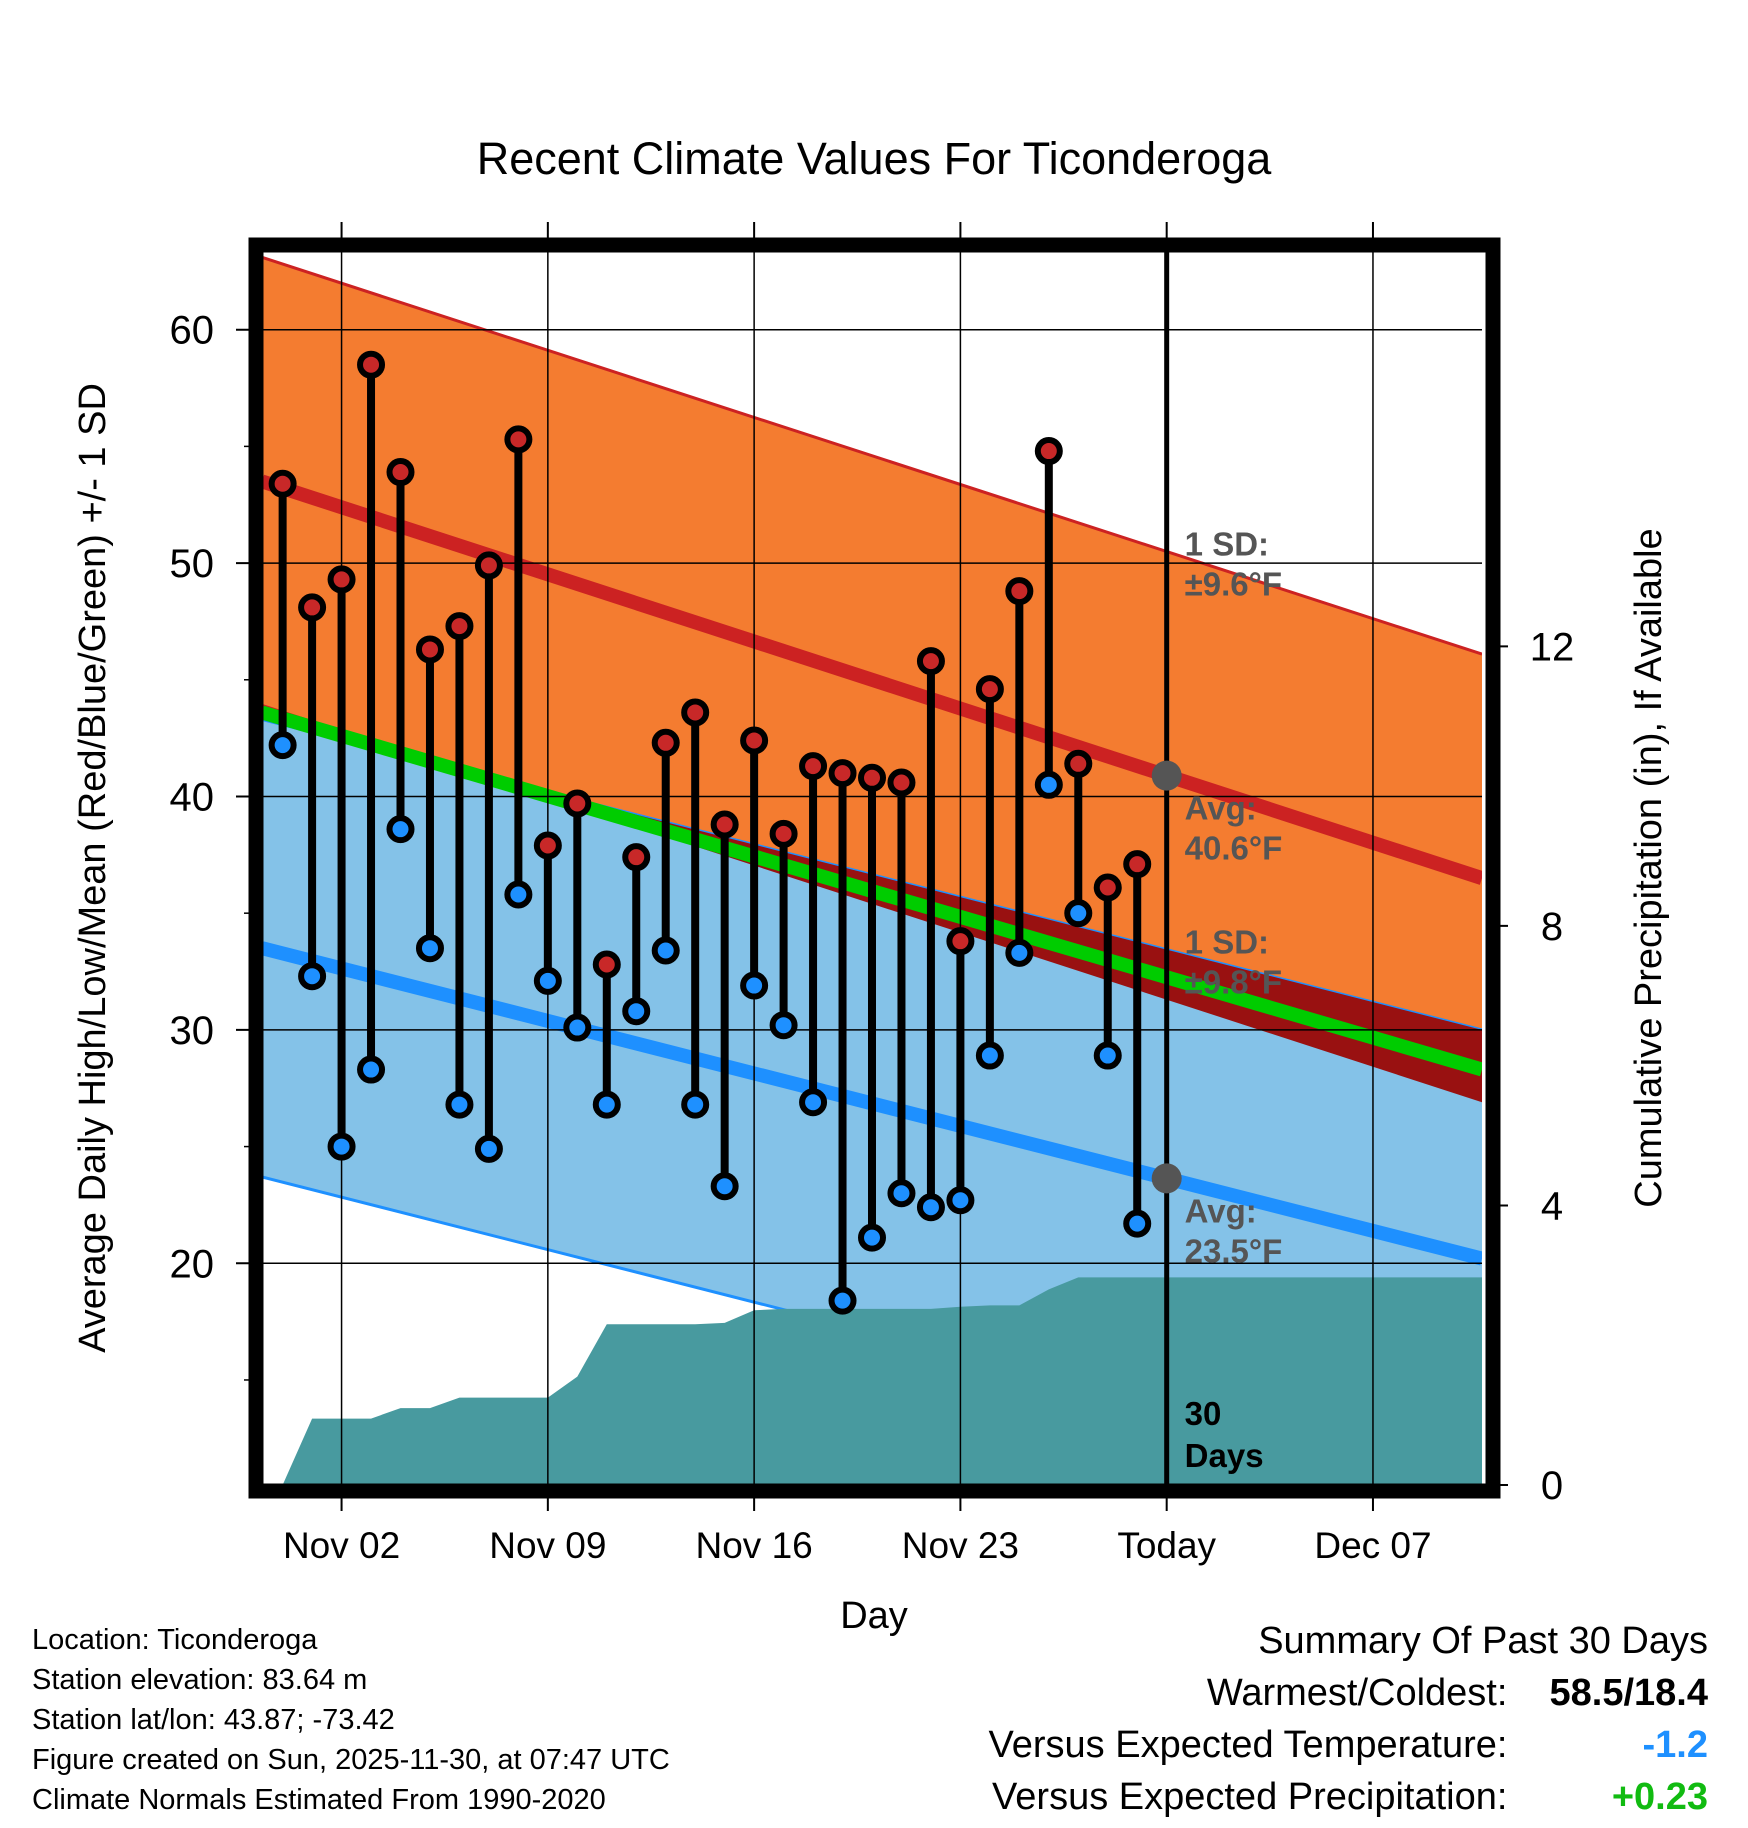 The width and height of the screenshot is (1748, 1828). I want to click on warmest-coldest-label: Warmest/Coldest:, so click(1357, 1693).